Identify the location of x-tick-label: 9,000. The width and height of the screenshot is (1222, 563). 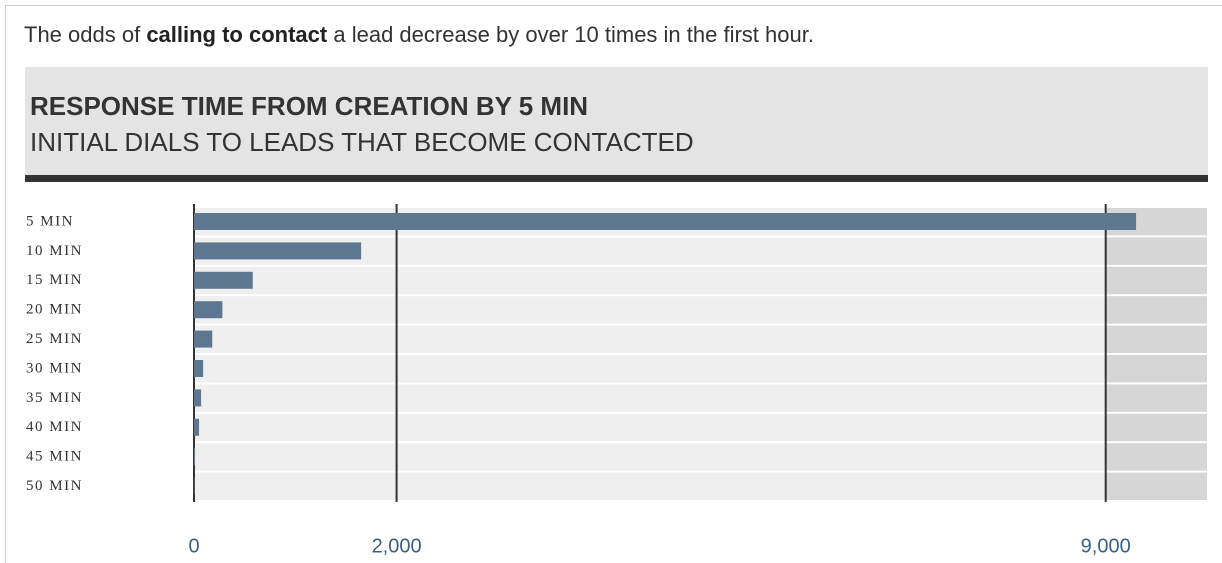
(1106, 546).